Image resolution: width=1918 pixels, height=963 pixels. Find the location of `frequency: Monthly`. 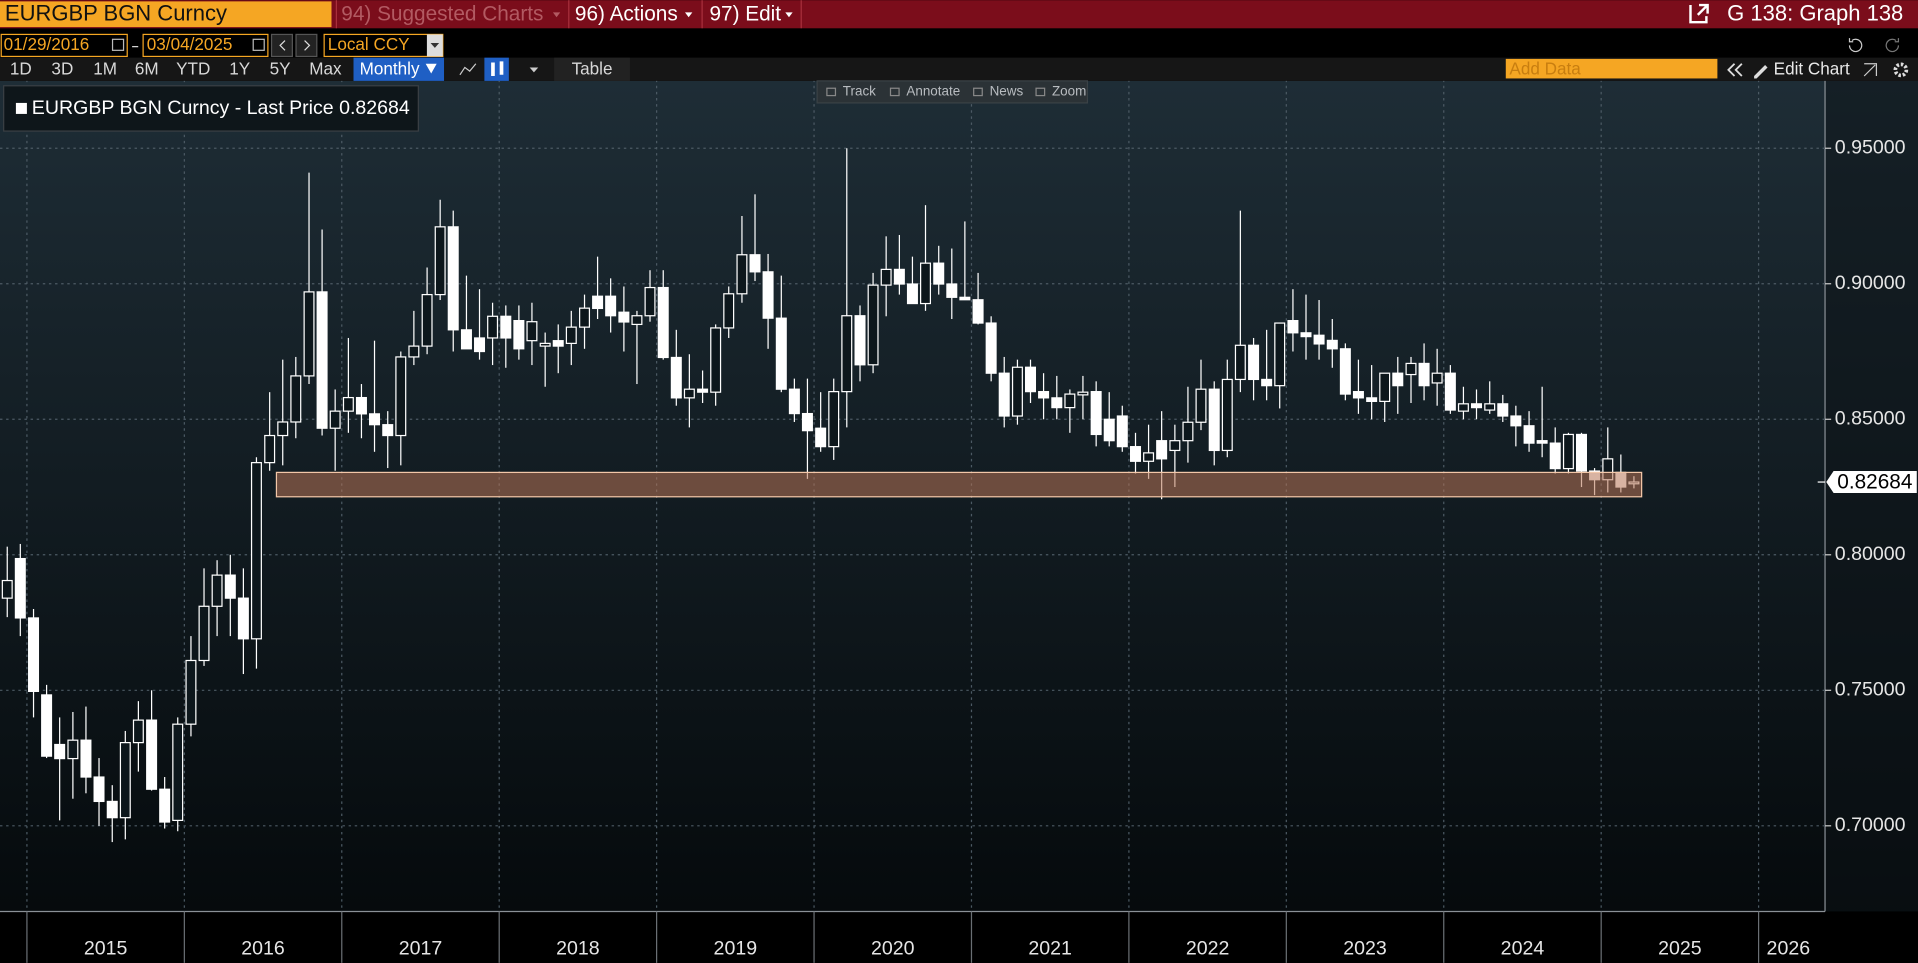

frequency: Monthly is located at coordinates (390, 68).